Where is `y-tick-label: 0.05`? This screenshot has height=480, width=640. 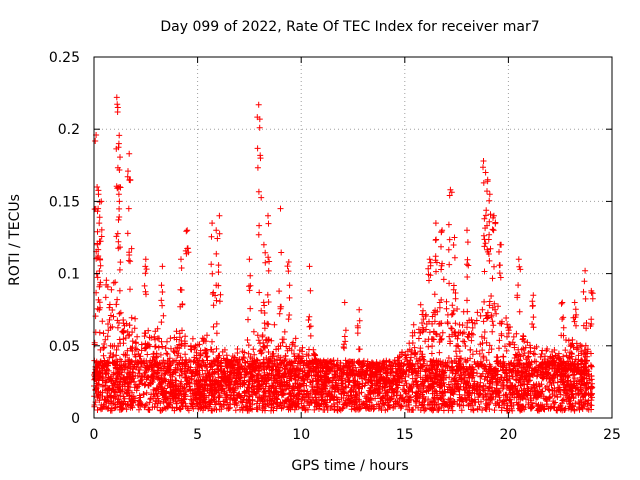
y-tick-label: 0.05 is located at coordinates (64, 347).